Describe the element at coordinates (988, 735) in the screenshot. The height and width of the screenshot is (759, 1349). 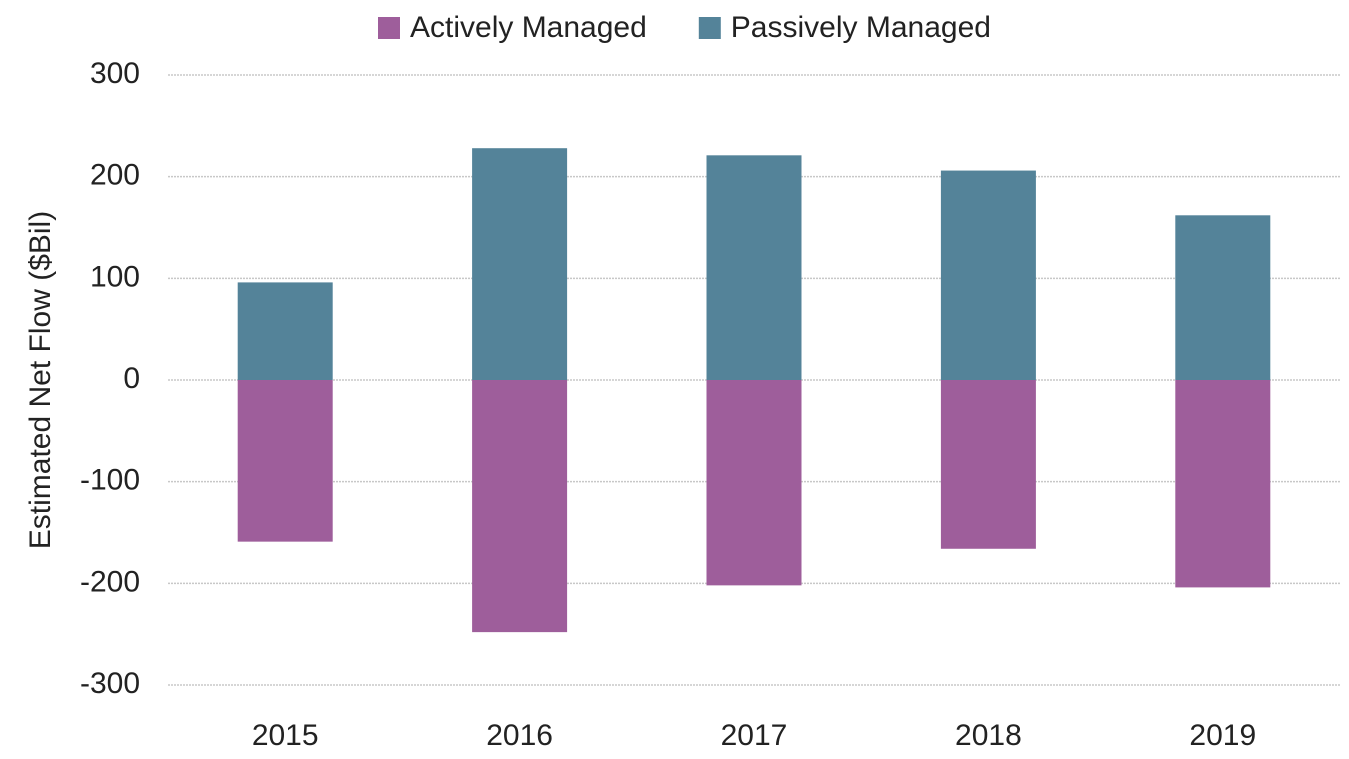
I see `x-tick-label: 2018` at that location.